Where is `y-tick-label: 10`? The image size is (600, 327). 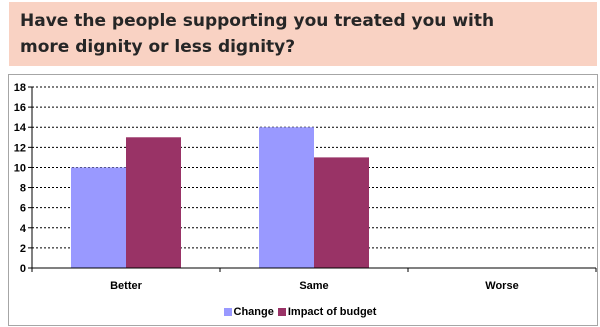 y-tick-label: 10 is located at coordinates (20, 168).